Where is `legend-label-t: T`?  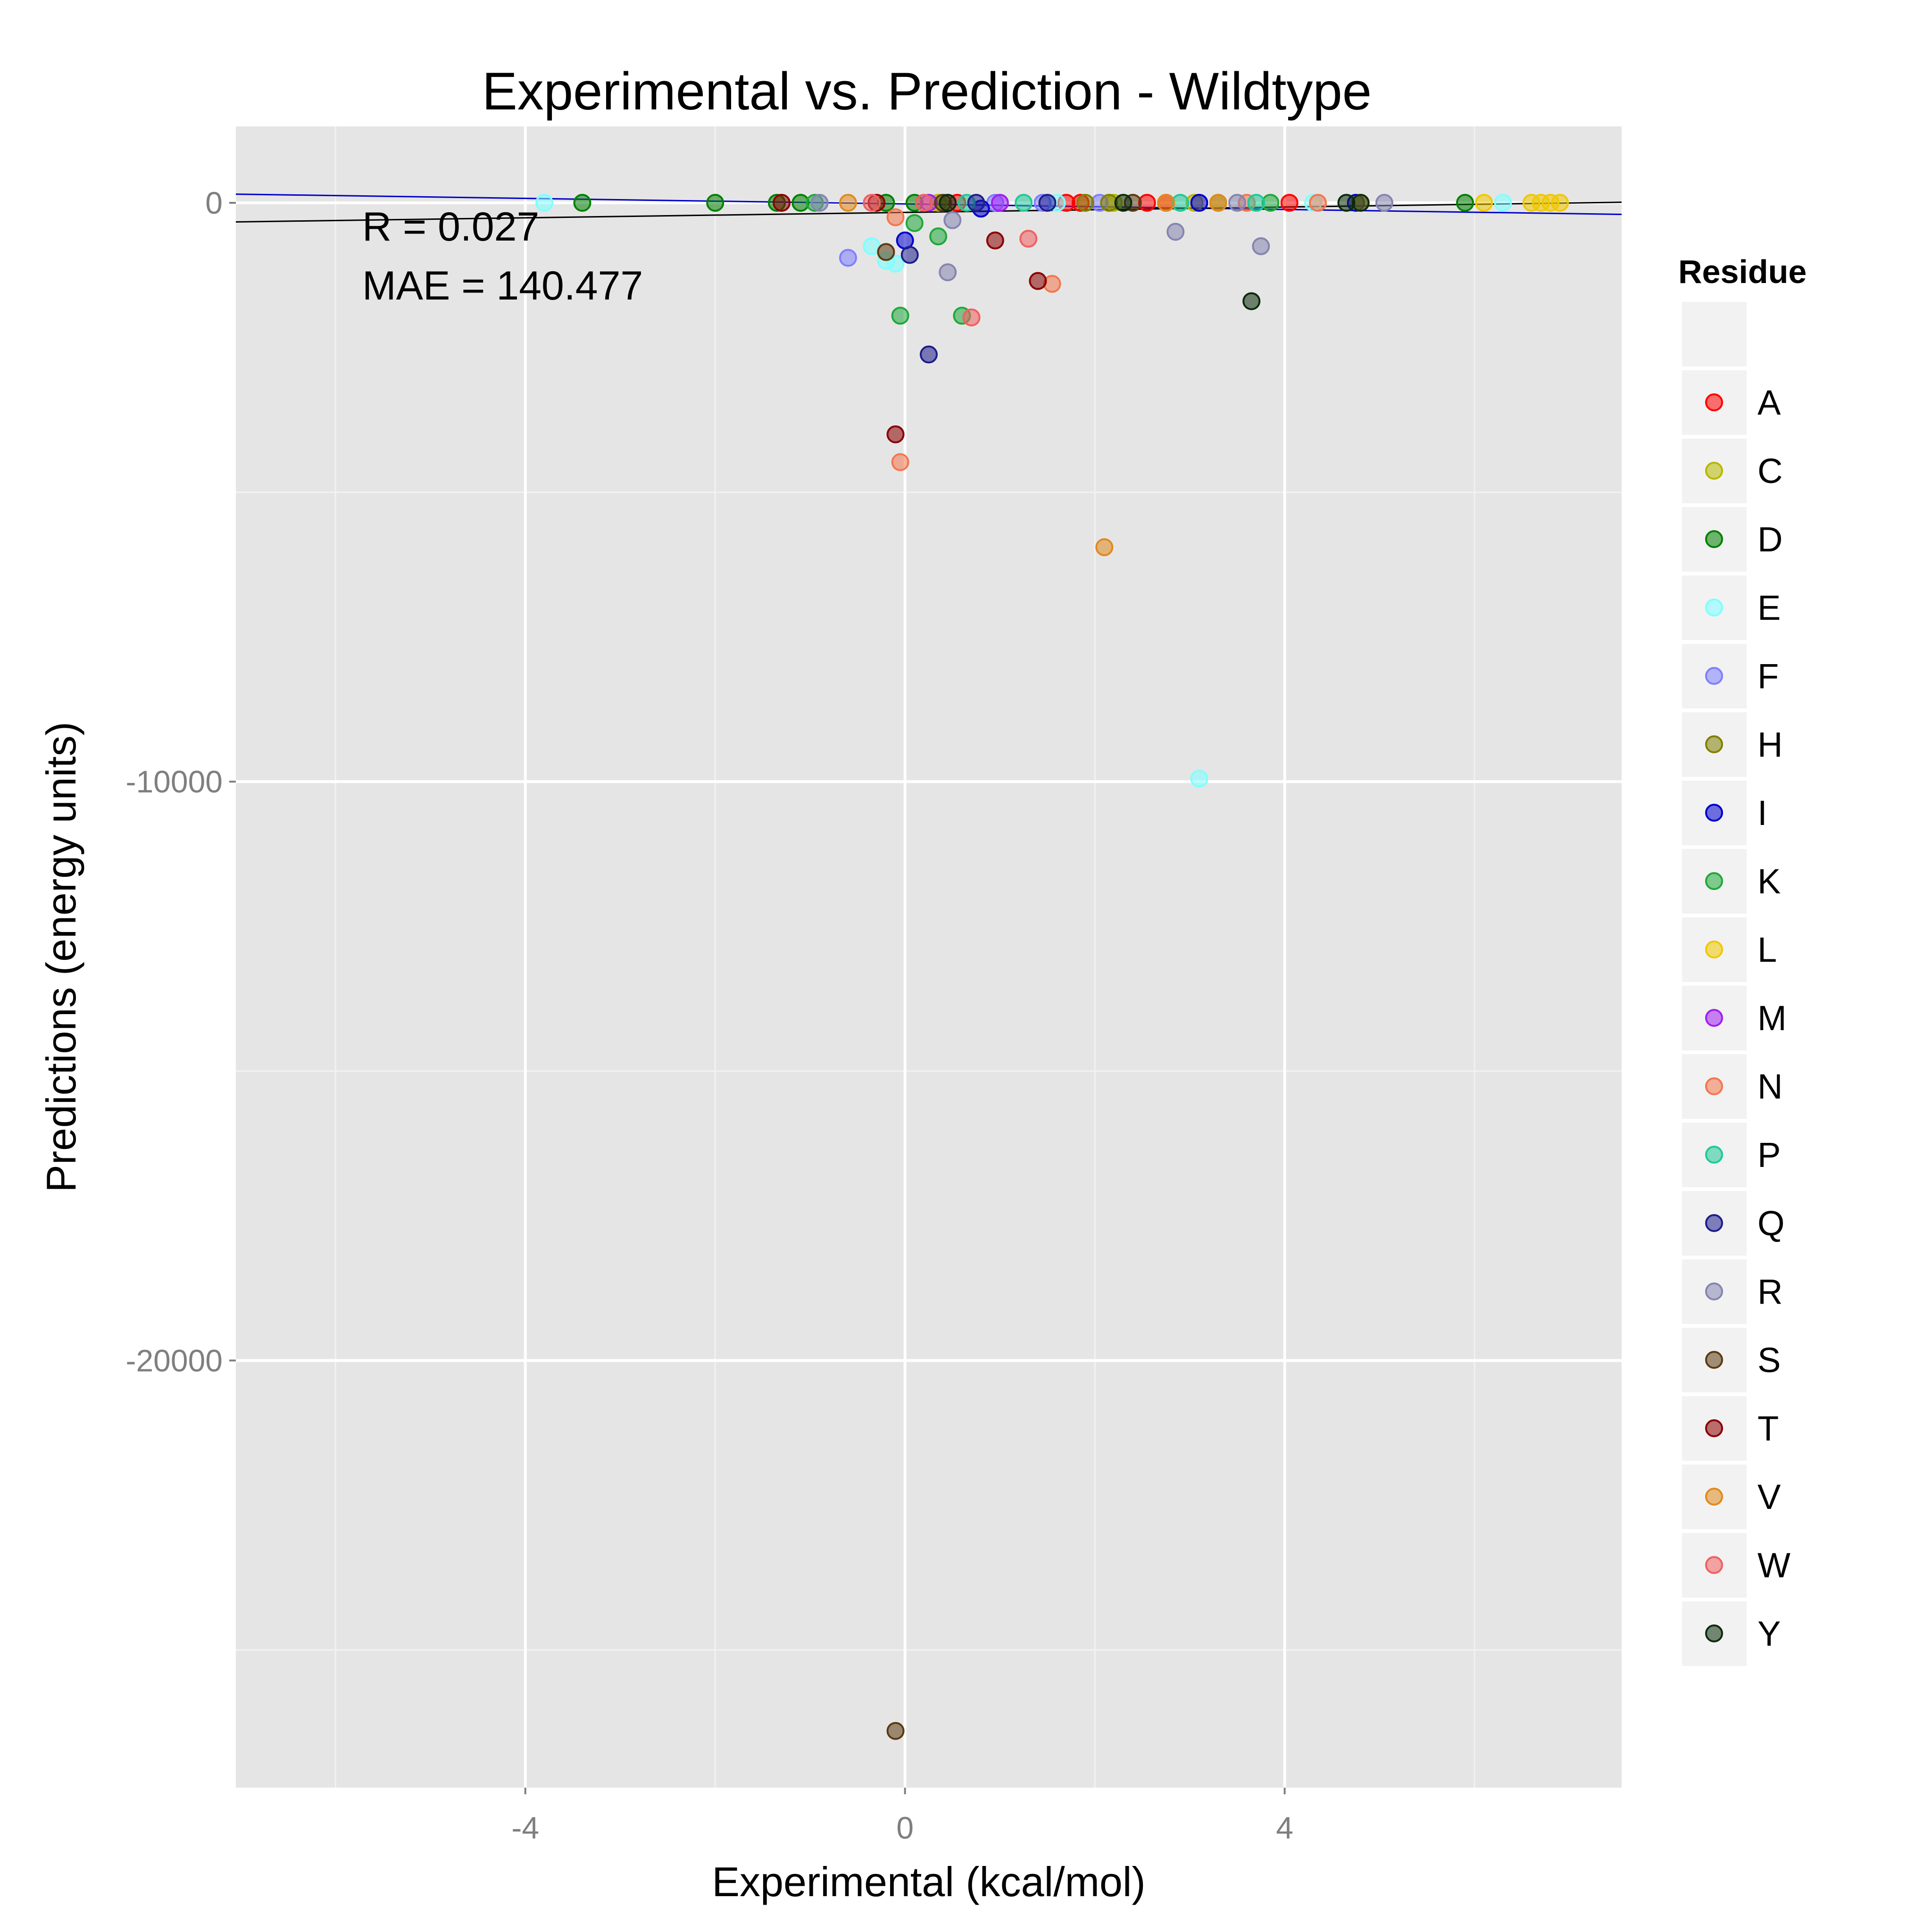 legend-label-t: T is located at coordinates (1768, 1429).